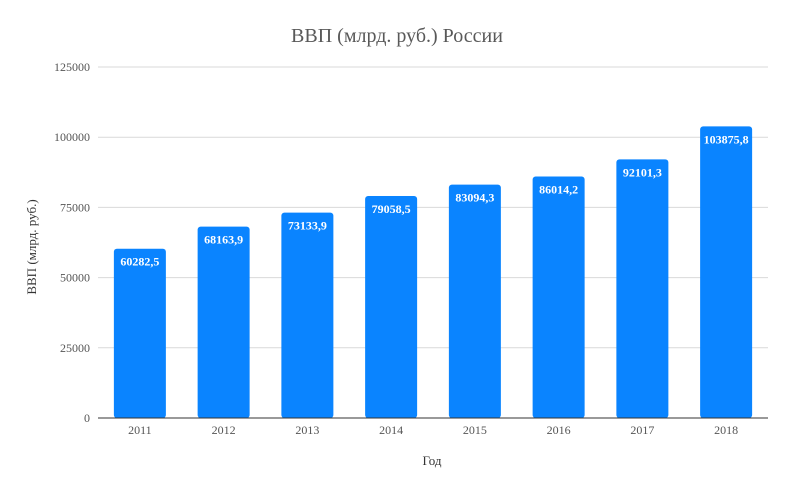 This screenshot has height=491, width=794. I want to click on y-axis-ticks: 0 25000 50000 75000 100000 125000, so click(72, 242).